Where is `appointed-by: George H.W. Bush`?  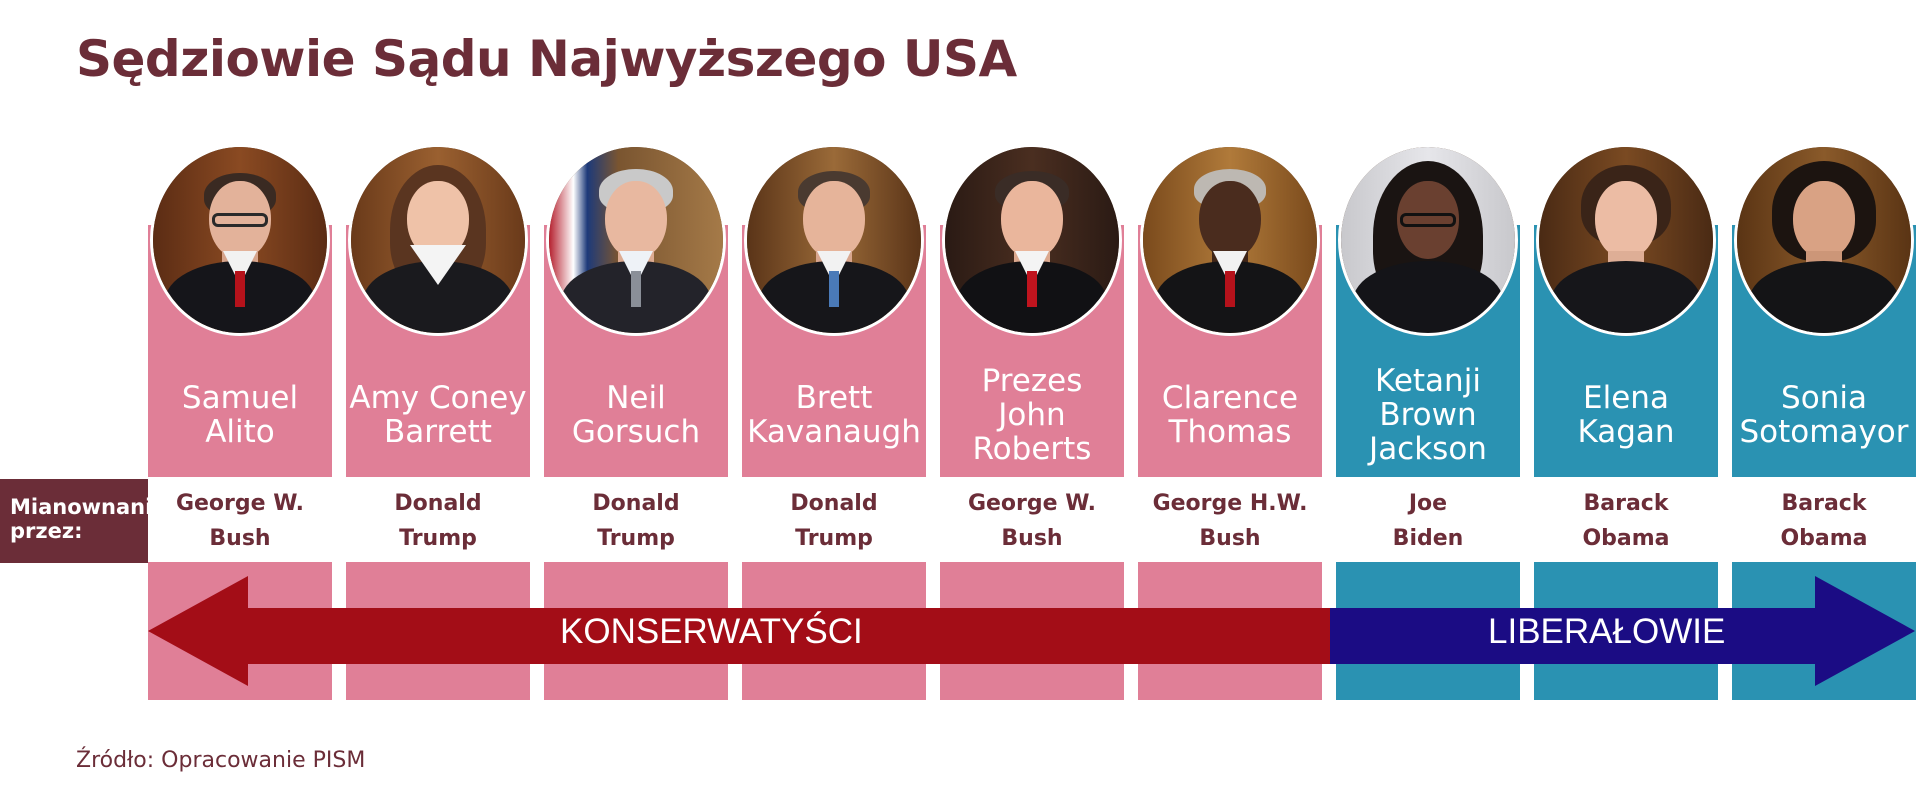 appointed-by: George H.W. Bush is located at coordinates (1230, 521).